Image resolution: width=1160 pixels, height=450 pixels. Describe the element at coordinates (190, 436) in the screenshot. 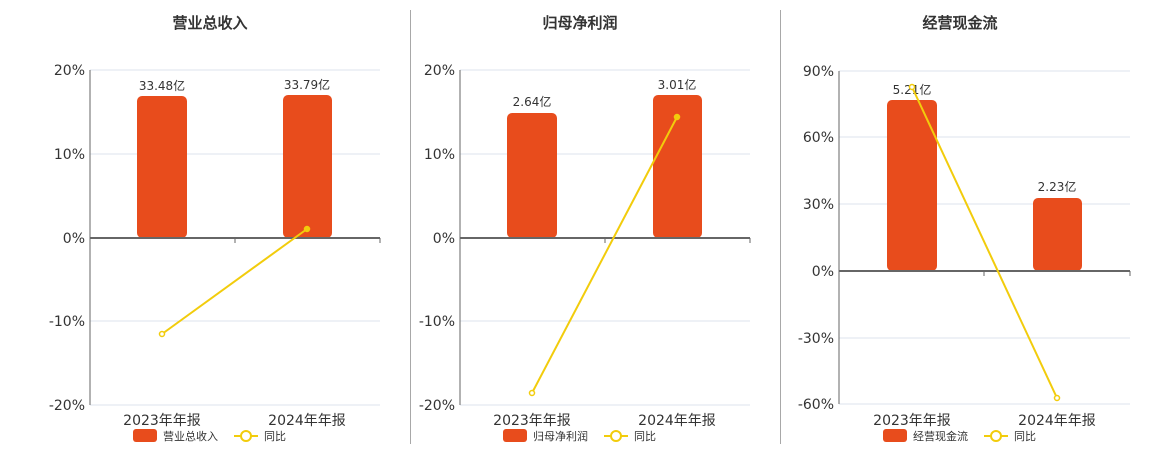

I see `legend-bar-label: 营业总收入` at that location.